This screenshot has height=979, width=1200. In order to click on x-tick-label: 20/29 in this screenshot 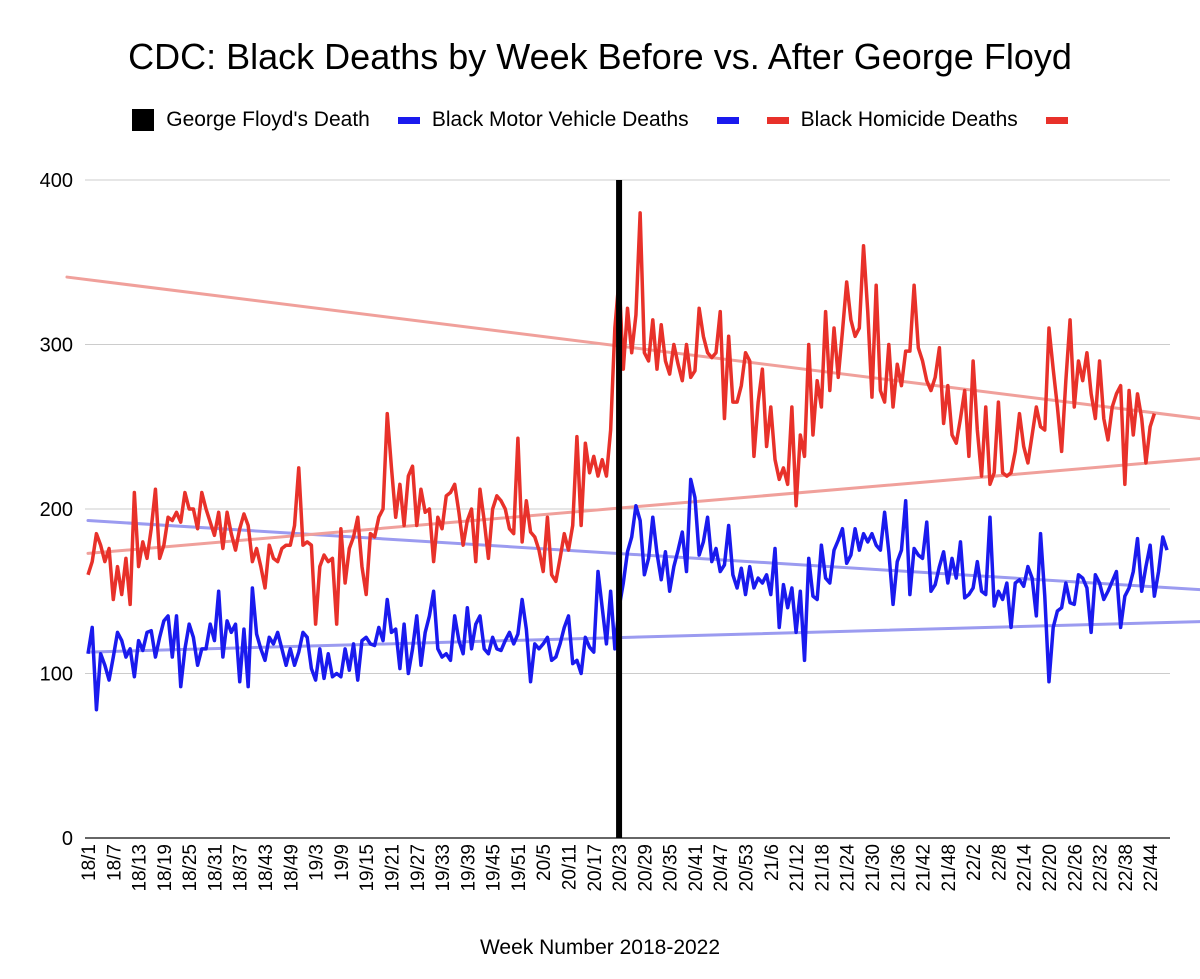, I will do `click(645, 868)`.